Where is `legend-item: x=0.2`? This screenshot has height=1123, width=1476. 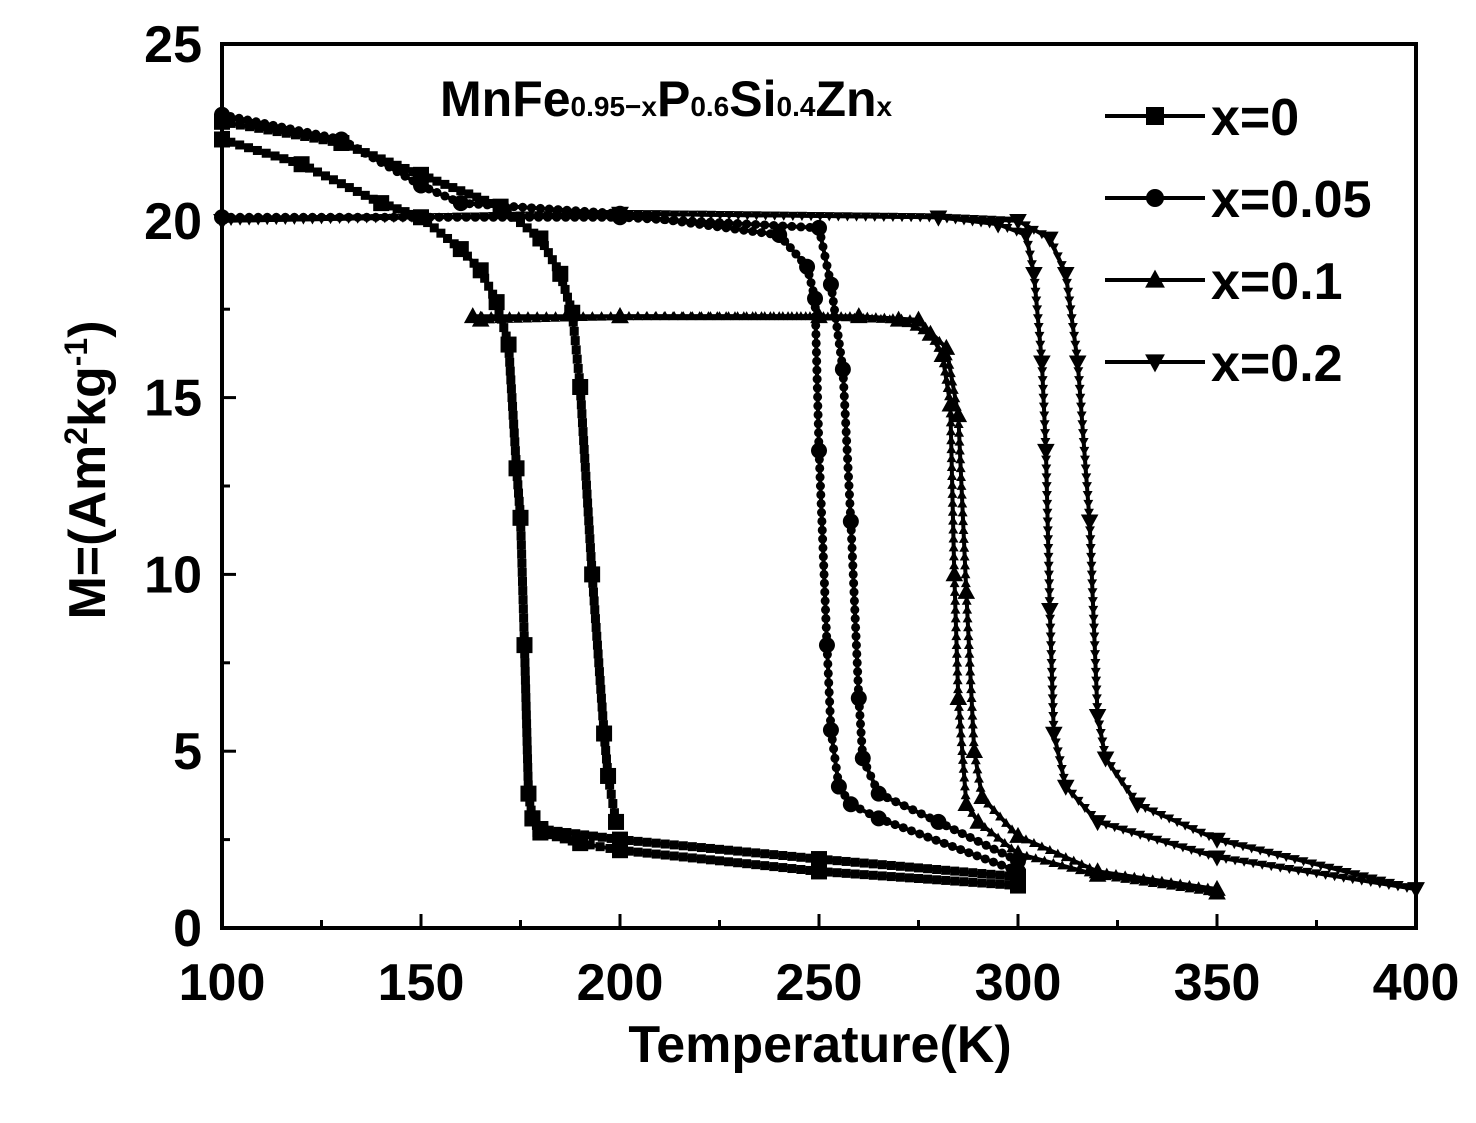 legend-item: x=0.2 is located at coordinates (1224, 364).